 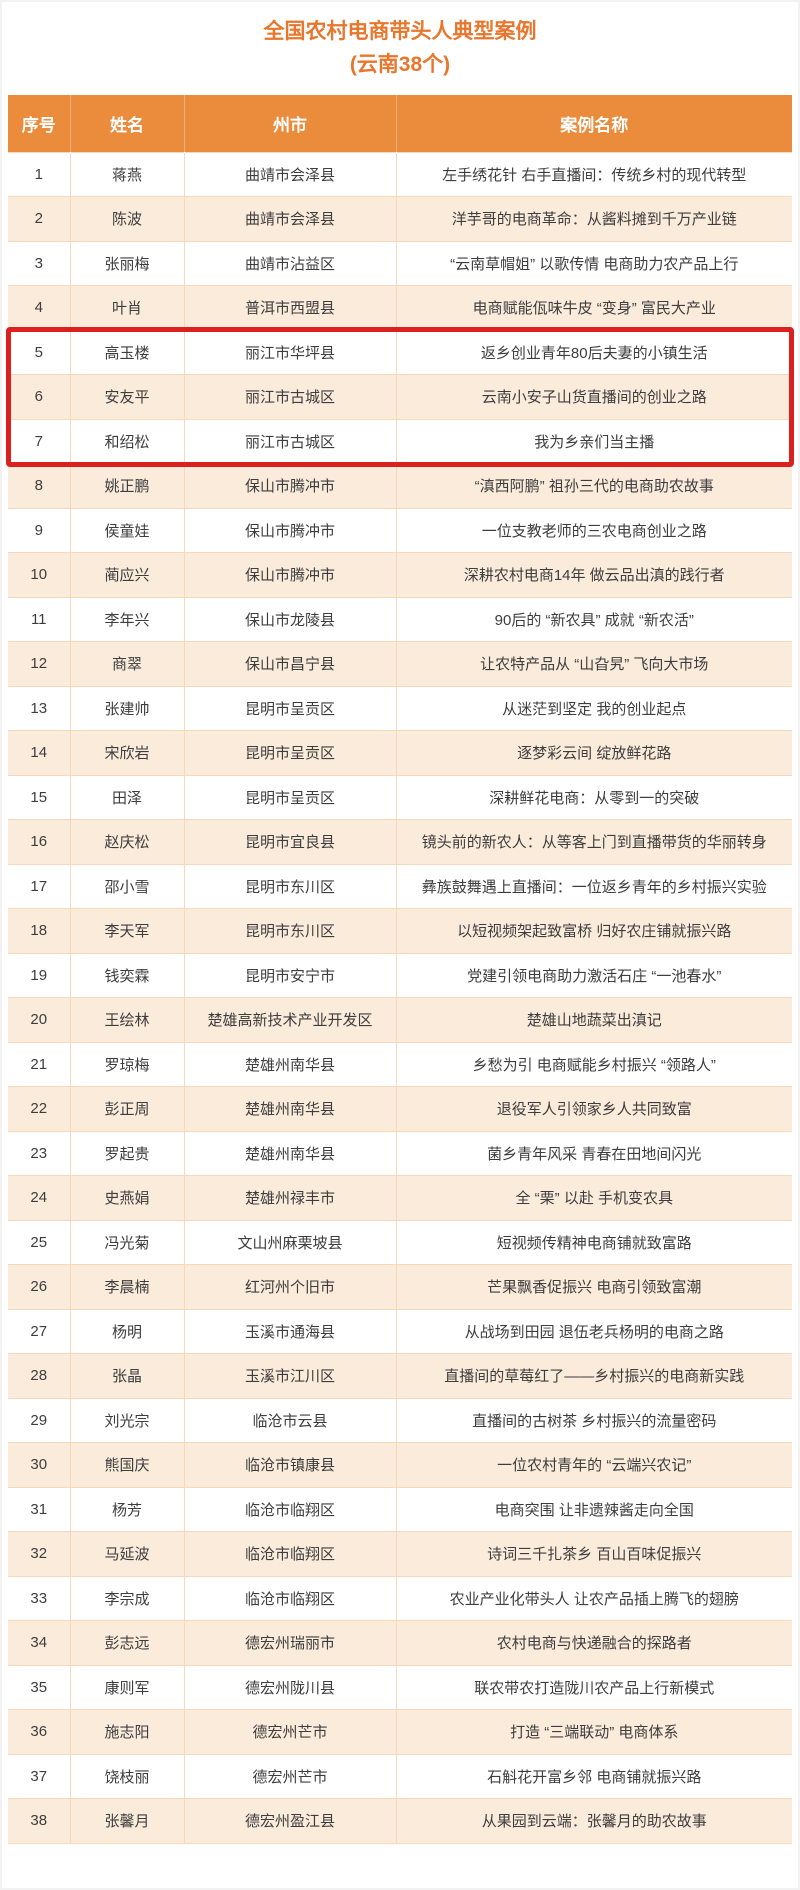 What do you see at coordinates (127, 1821) in the screenshot?
I see `cell-name: 张馨月` at bounding box center [127, 1821].